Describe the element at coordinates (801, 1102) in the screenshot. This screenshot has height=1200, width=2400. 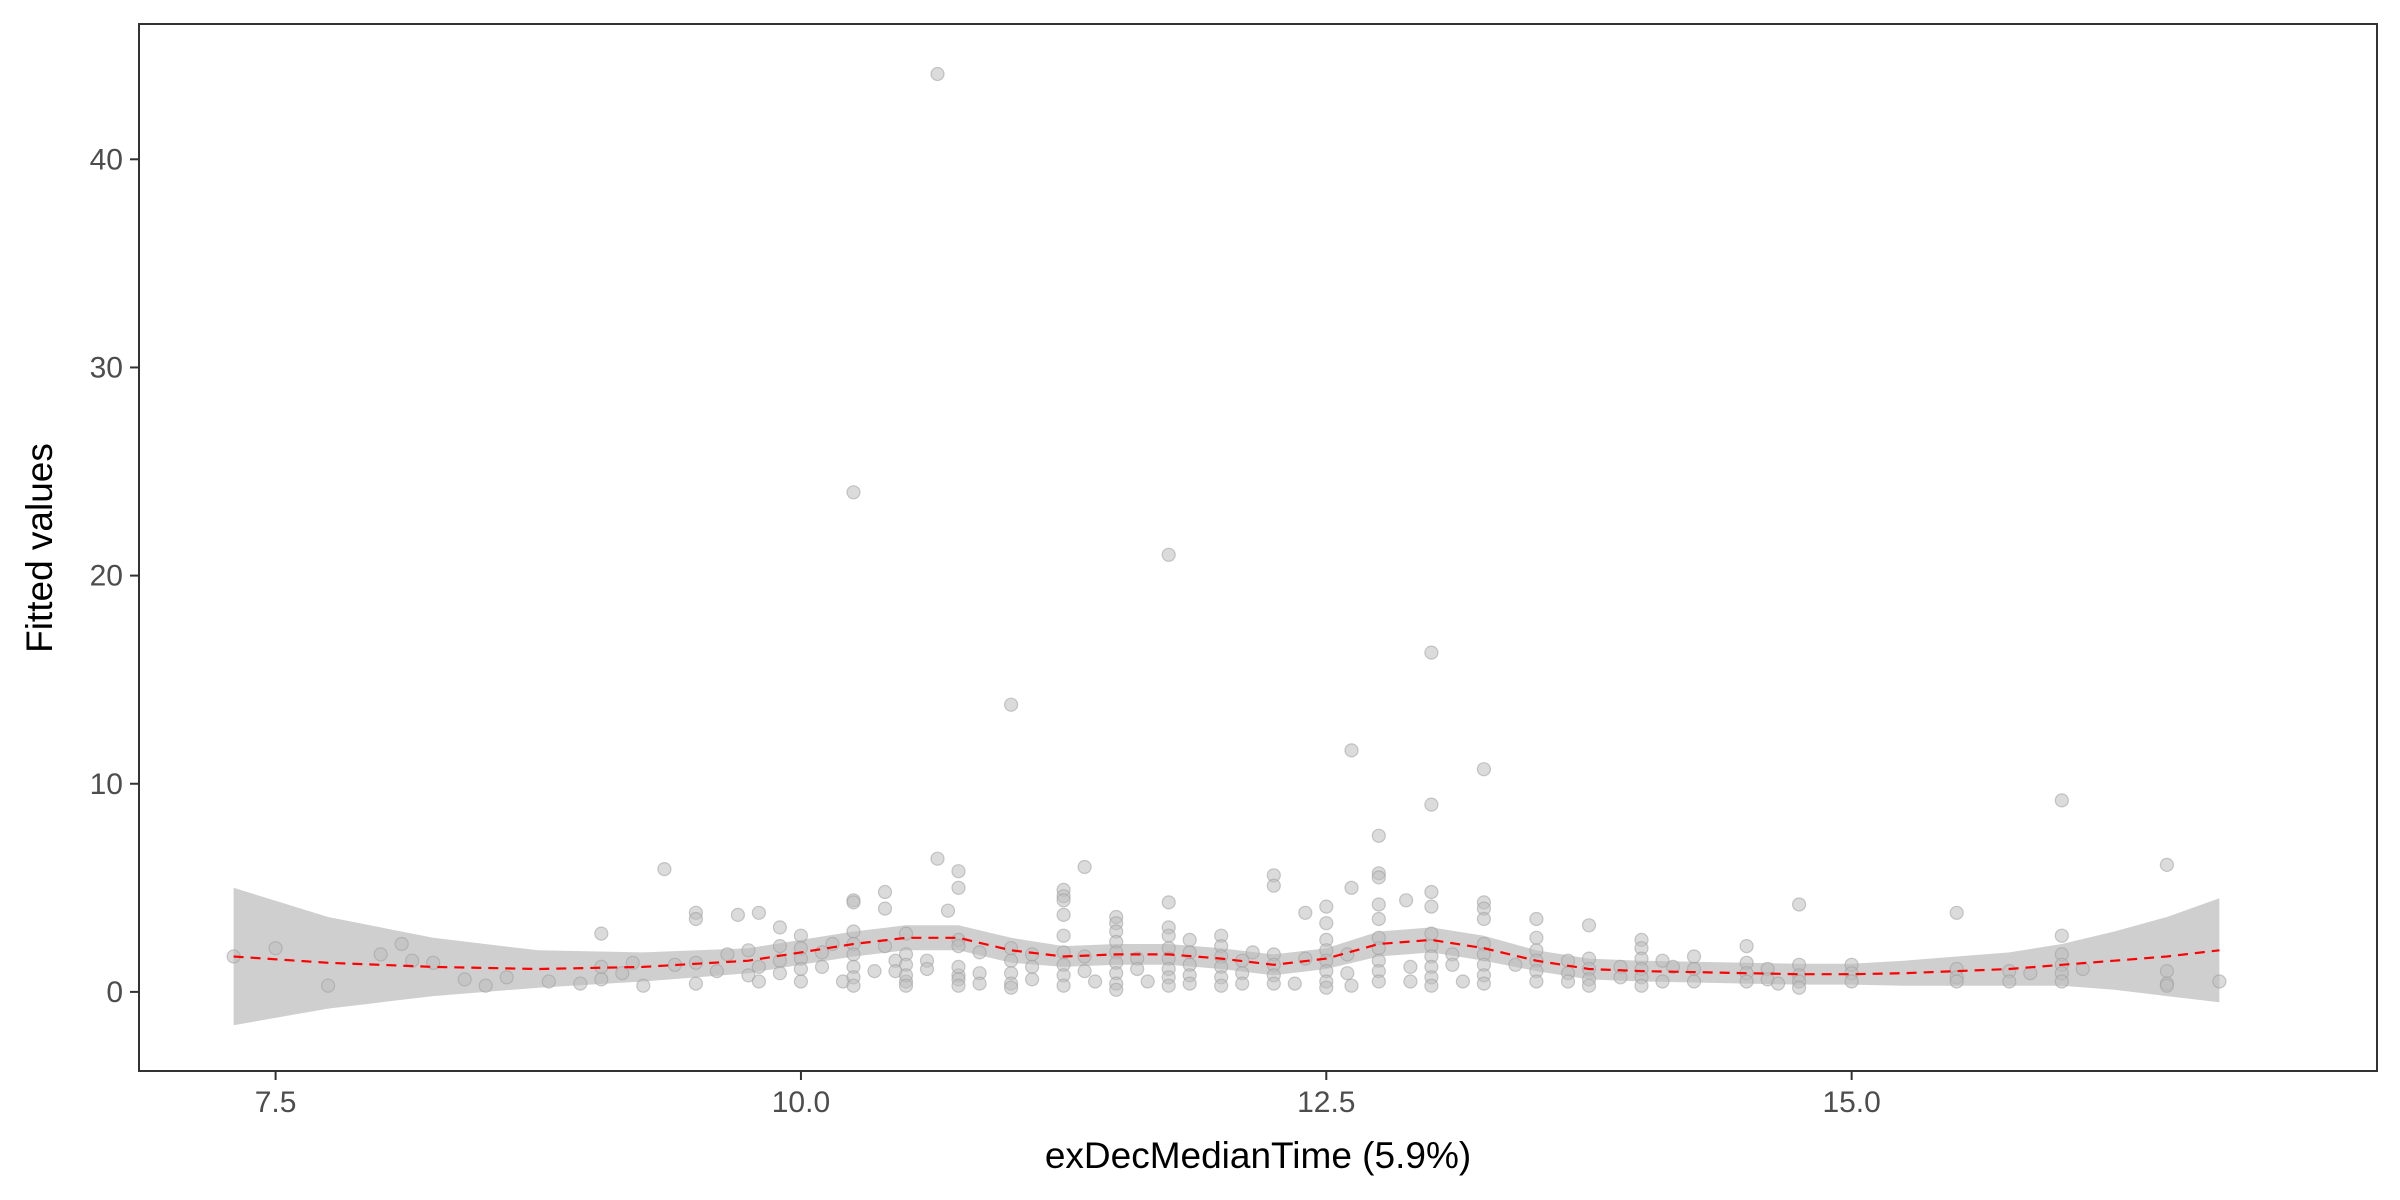
I see `x-tick-label: 10.0` at that location.